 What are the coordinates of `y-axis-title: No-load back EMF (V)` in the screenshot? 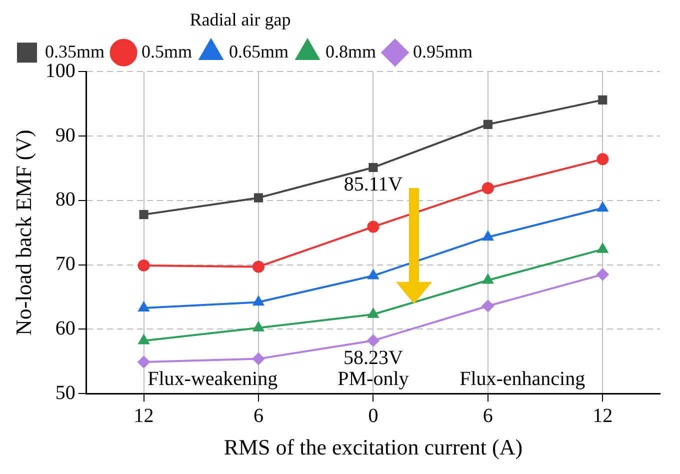 It's located at (23, 233).